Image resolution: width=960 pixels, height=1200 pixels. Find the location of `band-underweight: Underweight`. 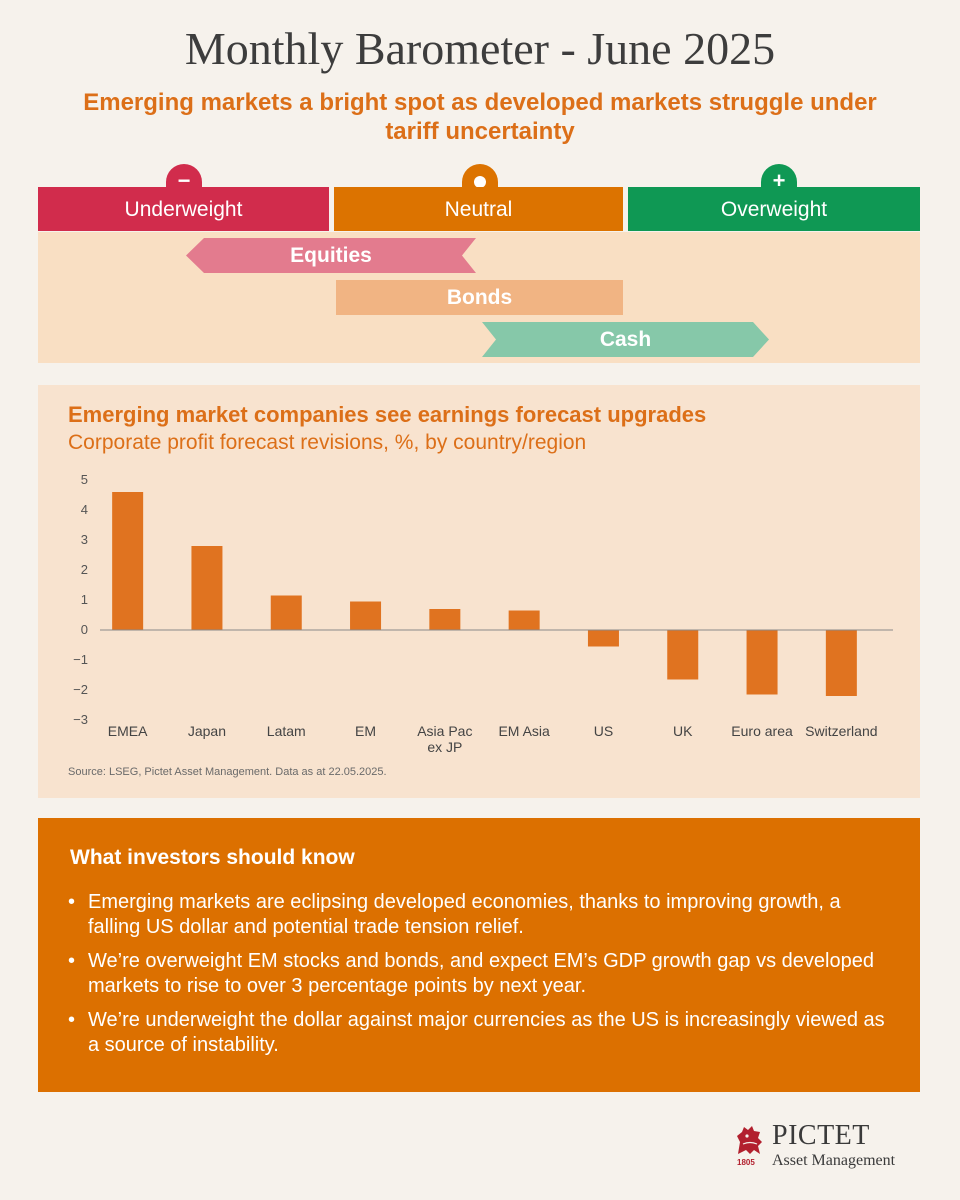

band-underweight: Underweight is located at coordinates (183, 209).